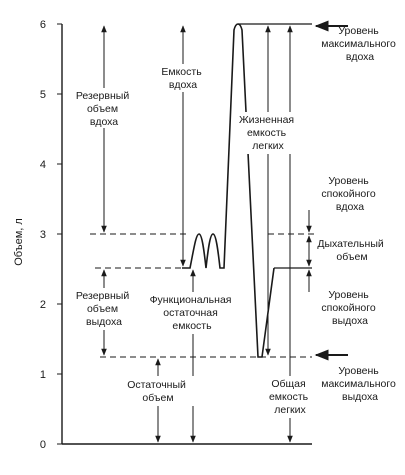  Describe the element at coordinates (43, 445) in the screenshot. I see `y-tick-label: 0` at that location.